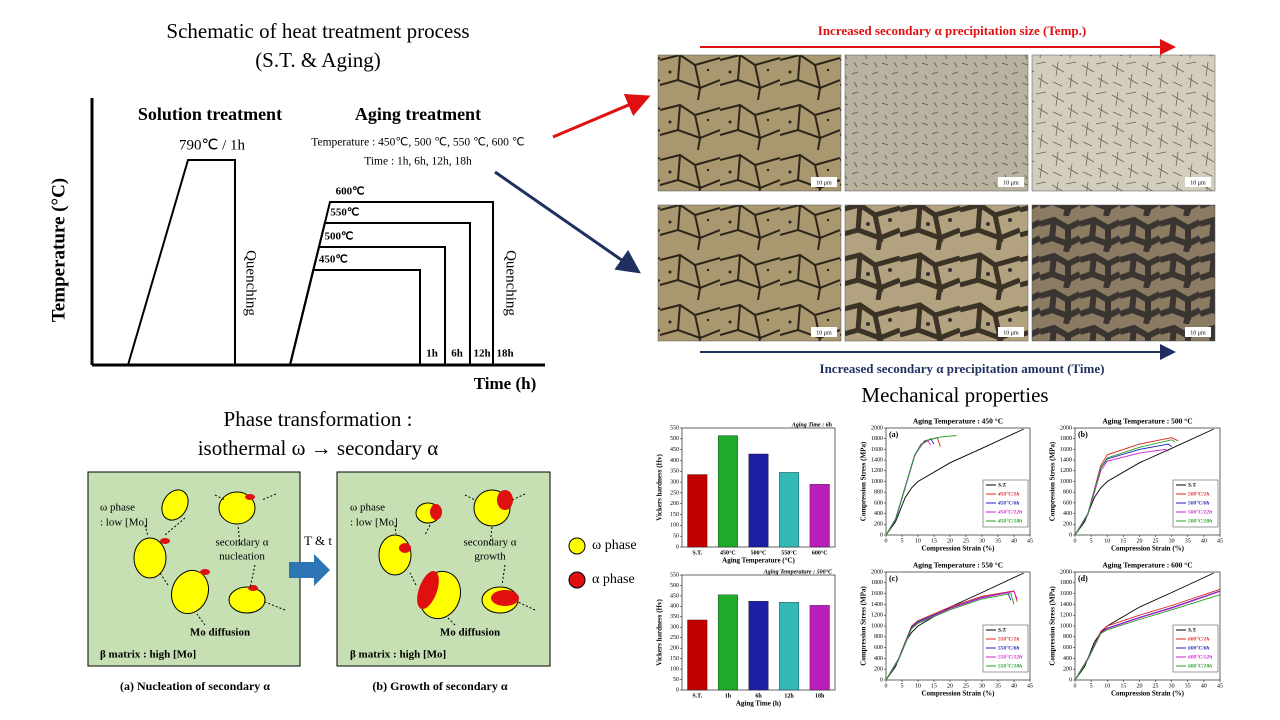  What do you see at coordinates (1198, 502) in the screenshot?
I see `legend-label: 500°C/6h` at bounding box center [1198, 502].